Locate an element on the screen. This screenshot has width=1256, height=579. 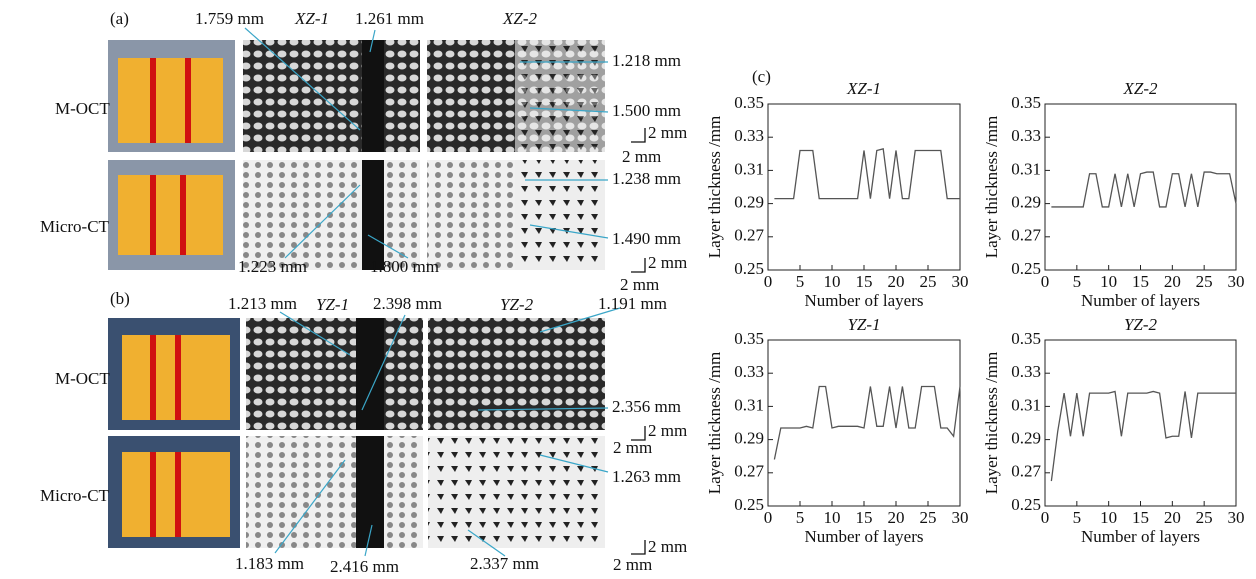
chart-title: XZ-1 is located at coordinates (863, 88).